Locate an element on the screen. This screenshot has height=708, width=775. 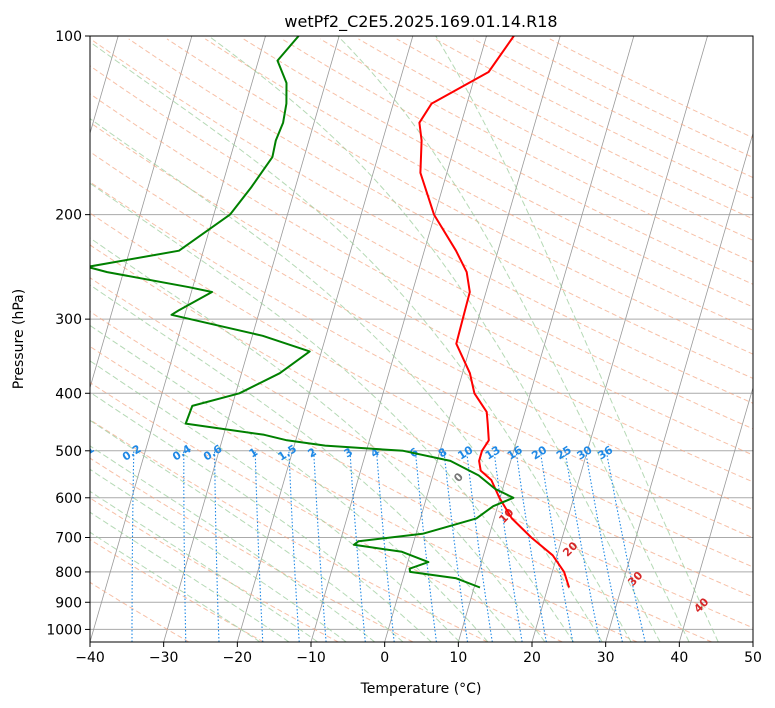
x-tick-label: 10 is located at coordinates (458, 658).